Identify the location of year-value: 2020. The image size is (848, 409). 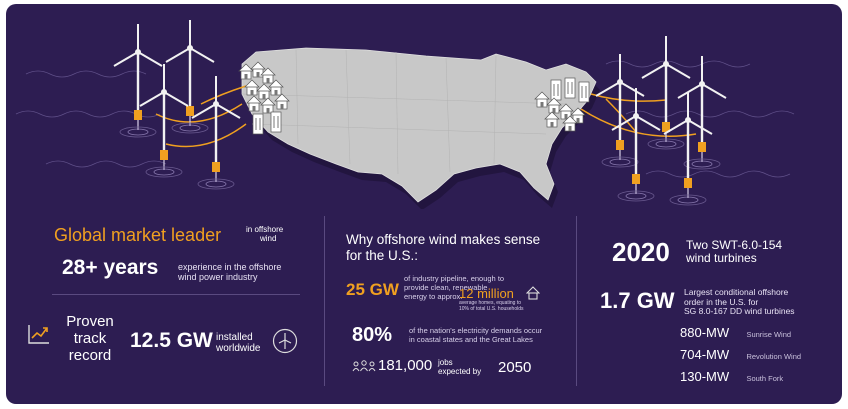
(641, 252).